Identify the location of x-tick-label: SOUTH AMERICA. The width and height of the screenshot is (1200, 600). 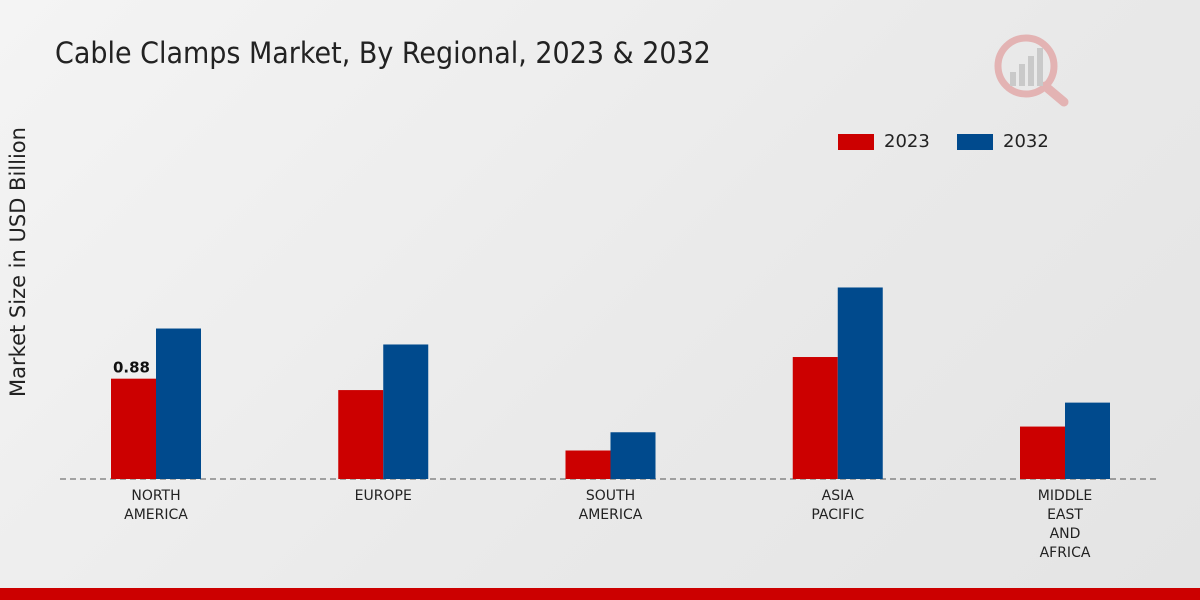
(611, 505).